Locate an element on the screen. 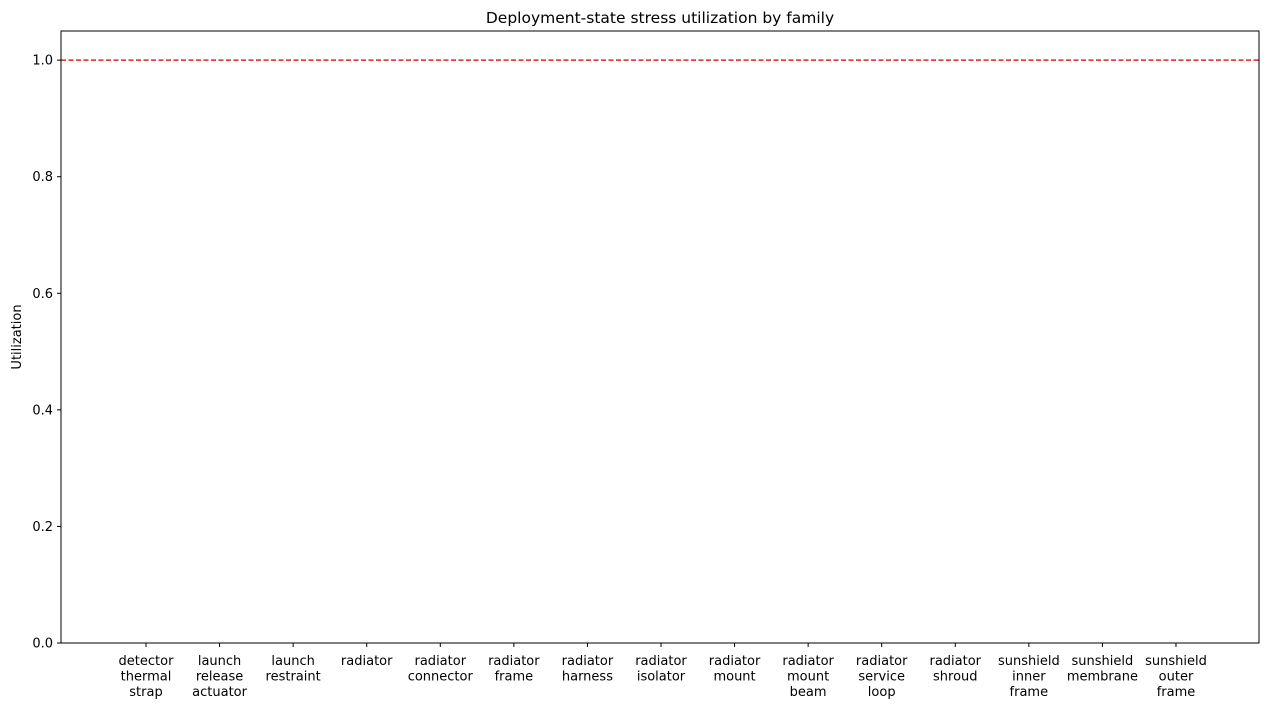 The height and width of the screenshot is (709, 1270). x-tick-label: sunshield inner frame is located at coordinates (1029, 677).